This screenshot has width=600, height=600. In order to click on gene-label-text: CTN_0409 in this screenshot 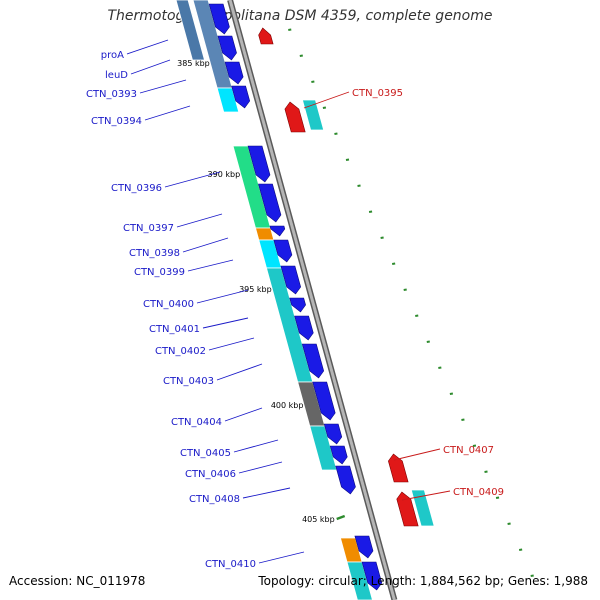, I will do `click(478, 492)`.